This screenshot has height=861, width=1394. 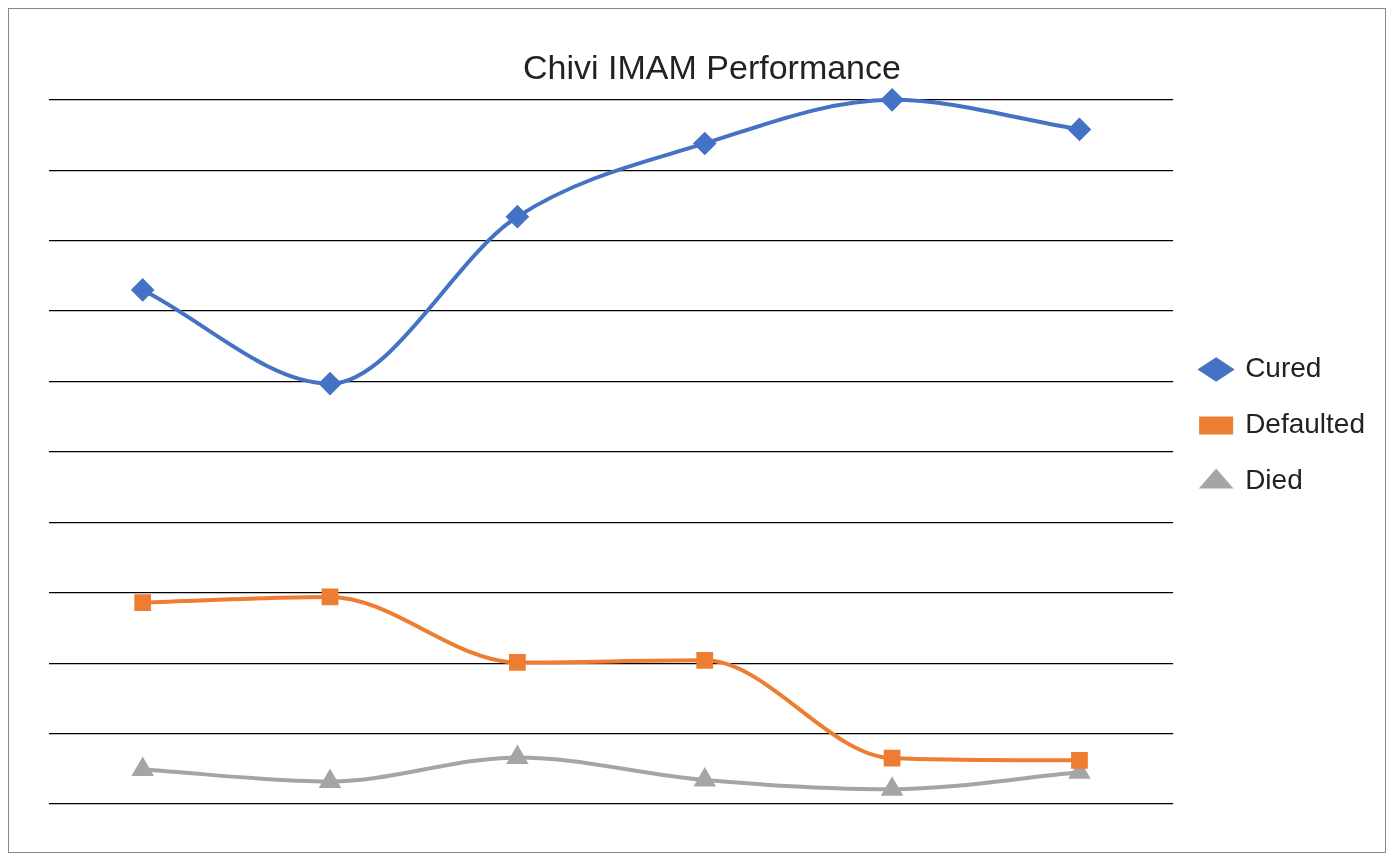 What do you see at coordinates (712, 66) in the screenshot?
I see `chart-title: Chivi IMAM Performance` at bounding box center [712, 66].